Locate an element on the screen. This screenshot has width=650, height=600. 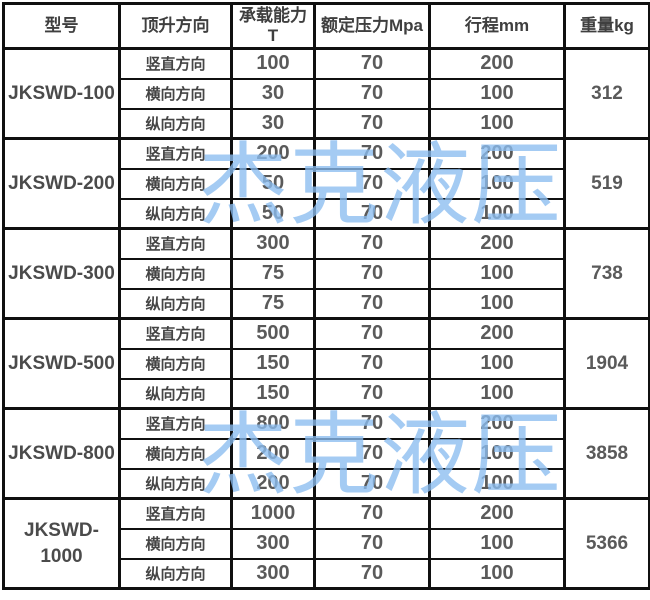
header-row: 型号 顶升方向 承载能力 T 额定压力Mpa 行程mm 重量kg is located at coordinates (326, 26).